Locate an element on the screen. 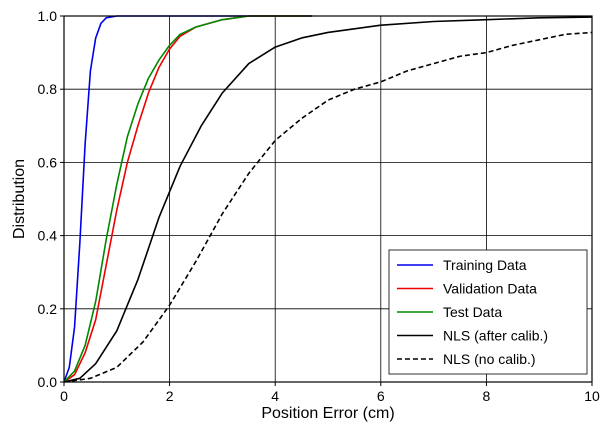 This screenshot has height=426, width=613. y-axis-title: Distribution is located at coordinates (19, 199).